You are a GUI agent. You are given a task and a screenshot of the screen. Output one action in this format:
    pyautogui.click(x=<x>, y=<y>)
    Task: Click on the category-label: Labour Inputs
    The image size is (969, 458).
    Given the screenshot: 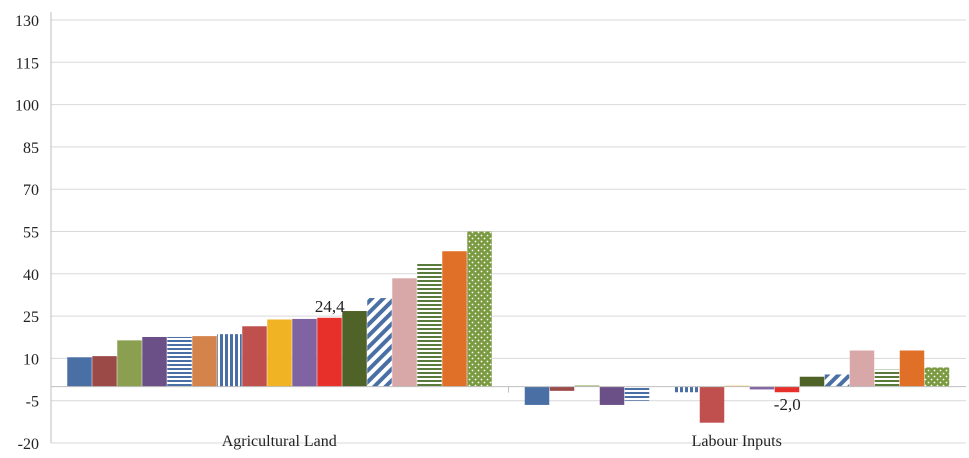 What is the action you would take?
    pyautogui.click(x=737, y=441)
    